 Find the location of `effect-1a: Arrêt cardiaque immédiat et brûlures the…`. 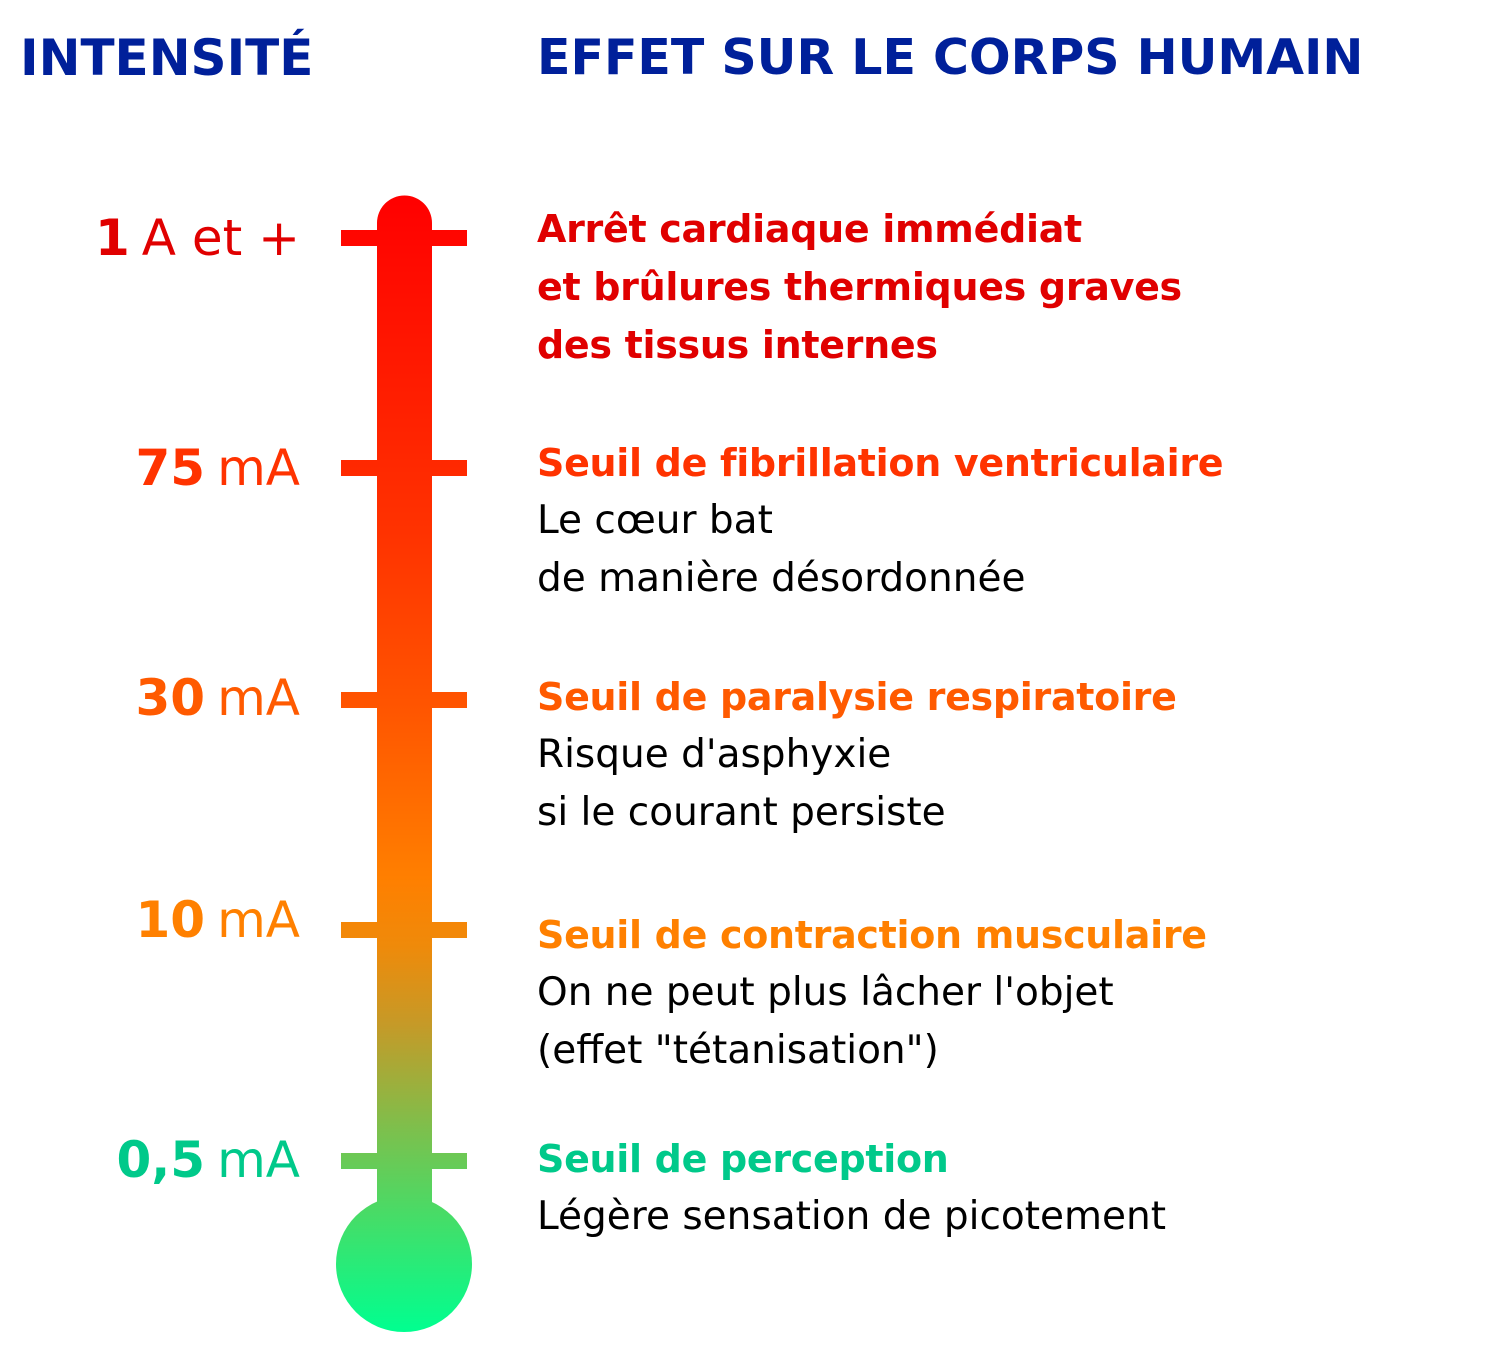

effect-1a: Arrêt cardiaque immédiat et brûlures the… is located at coordinates (987, 287).